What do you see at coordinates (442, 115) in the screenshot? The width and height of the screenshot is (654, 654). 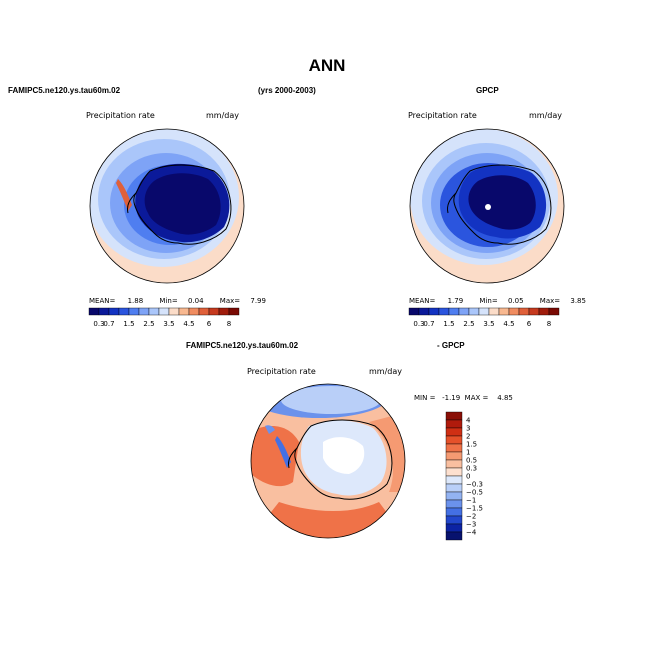 I see `obs-variable-label: Precipitation rate` at bounding box center [442, 115].